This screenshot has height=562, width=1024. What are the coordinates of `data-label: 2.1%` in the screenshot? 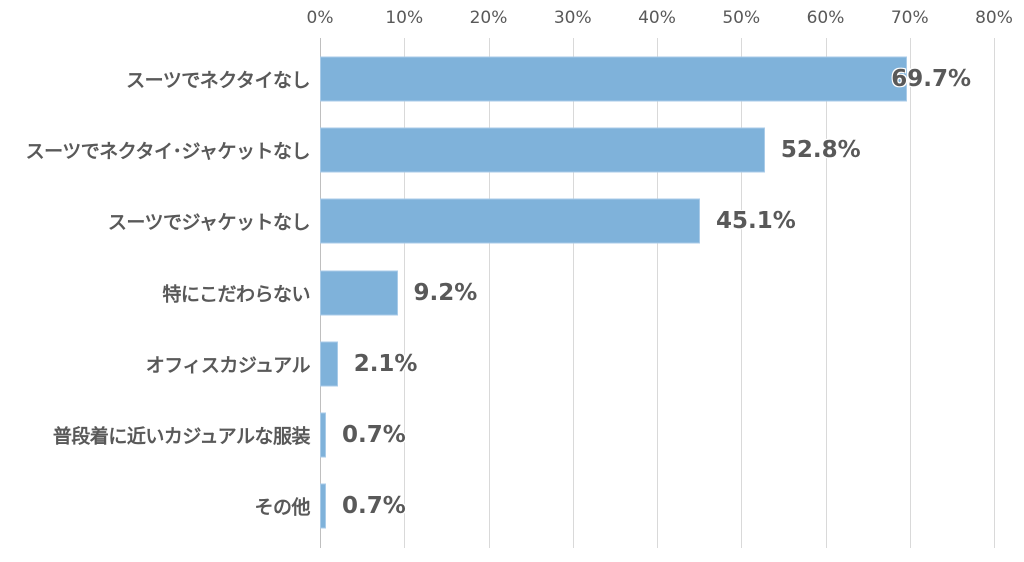 It's located at (385, 363).